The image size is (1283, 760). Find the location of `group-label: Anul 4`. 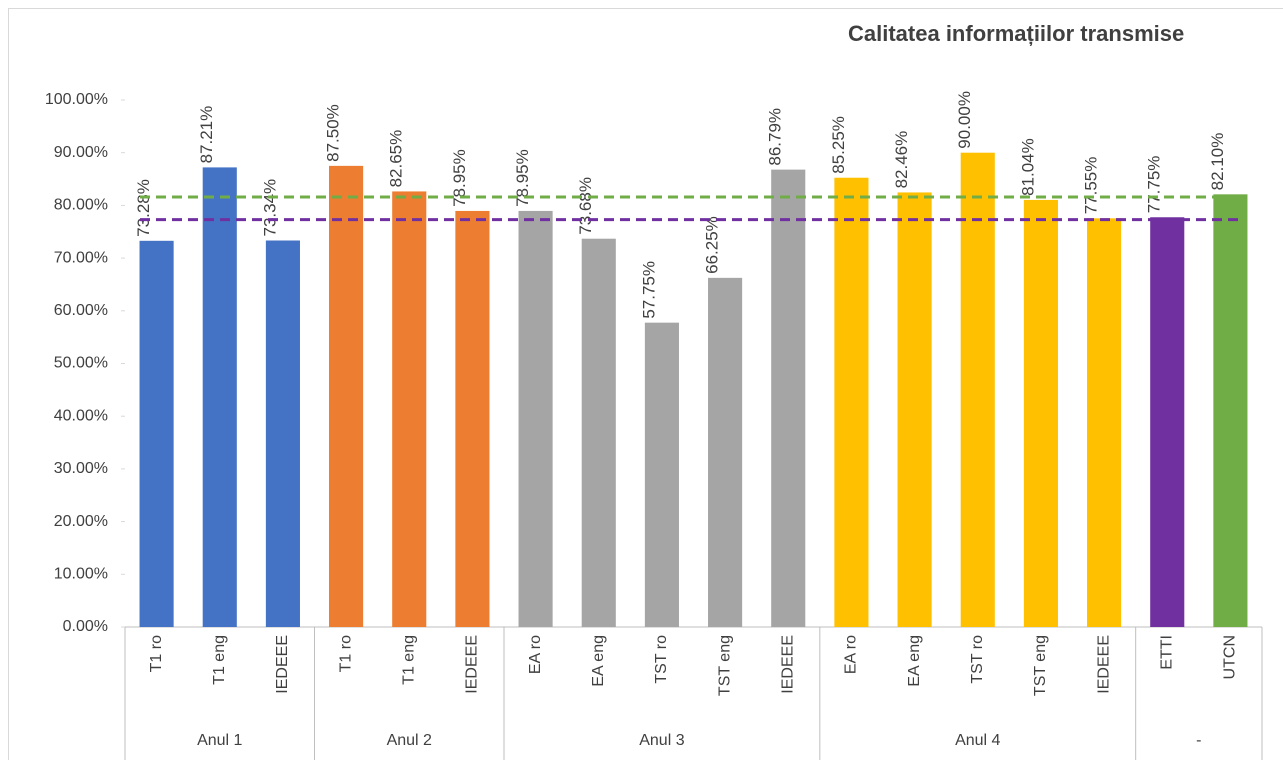

group-label: Anul 4 is located at coordinates (977, 740).